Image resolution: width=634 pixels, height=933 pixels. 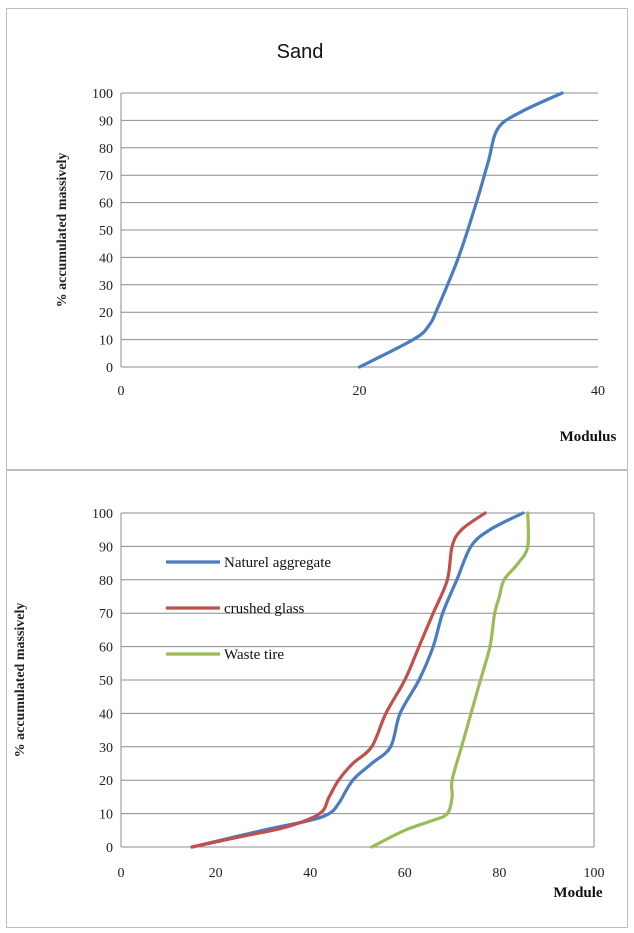 What do you see at coordinates (300, 52) in the screenshot?
I see `chart-title: Sand` at bounding box center [300, 52].